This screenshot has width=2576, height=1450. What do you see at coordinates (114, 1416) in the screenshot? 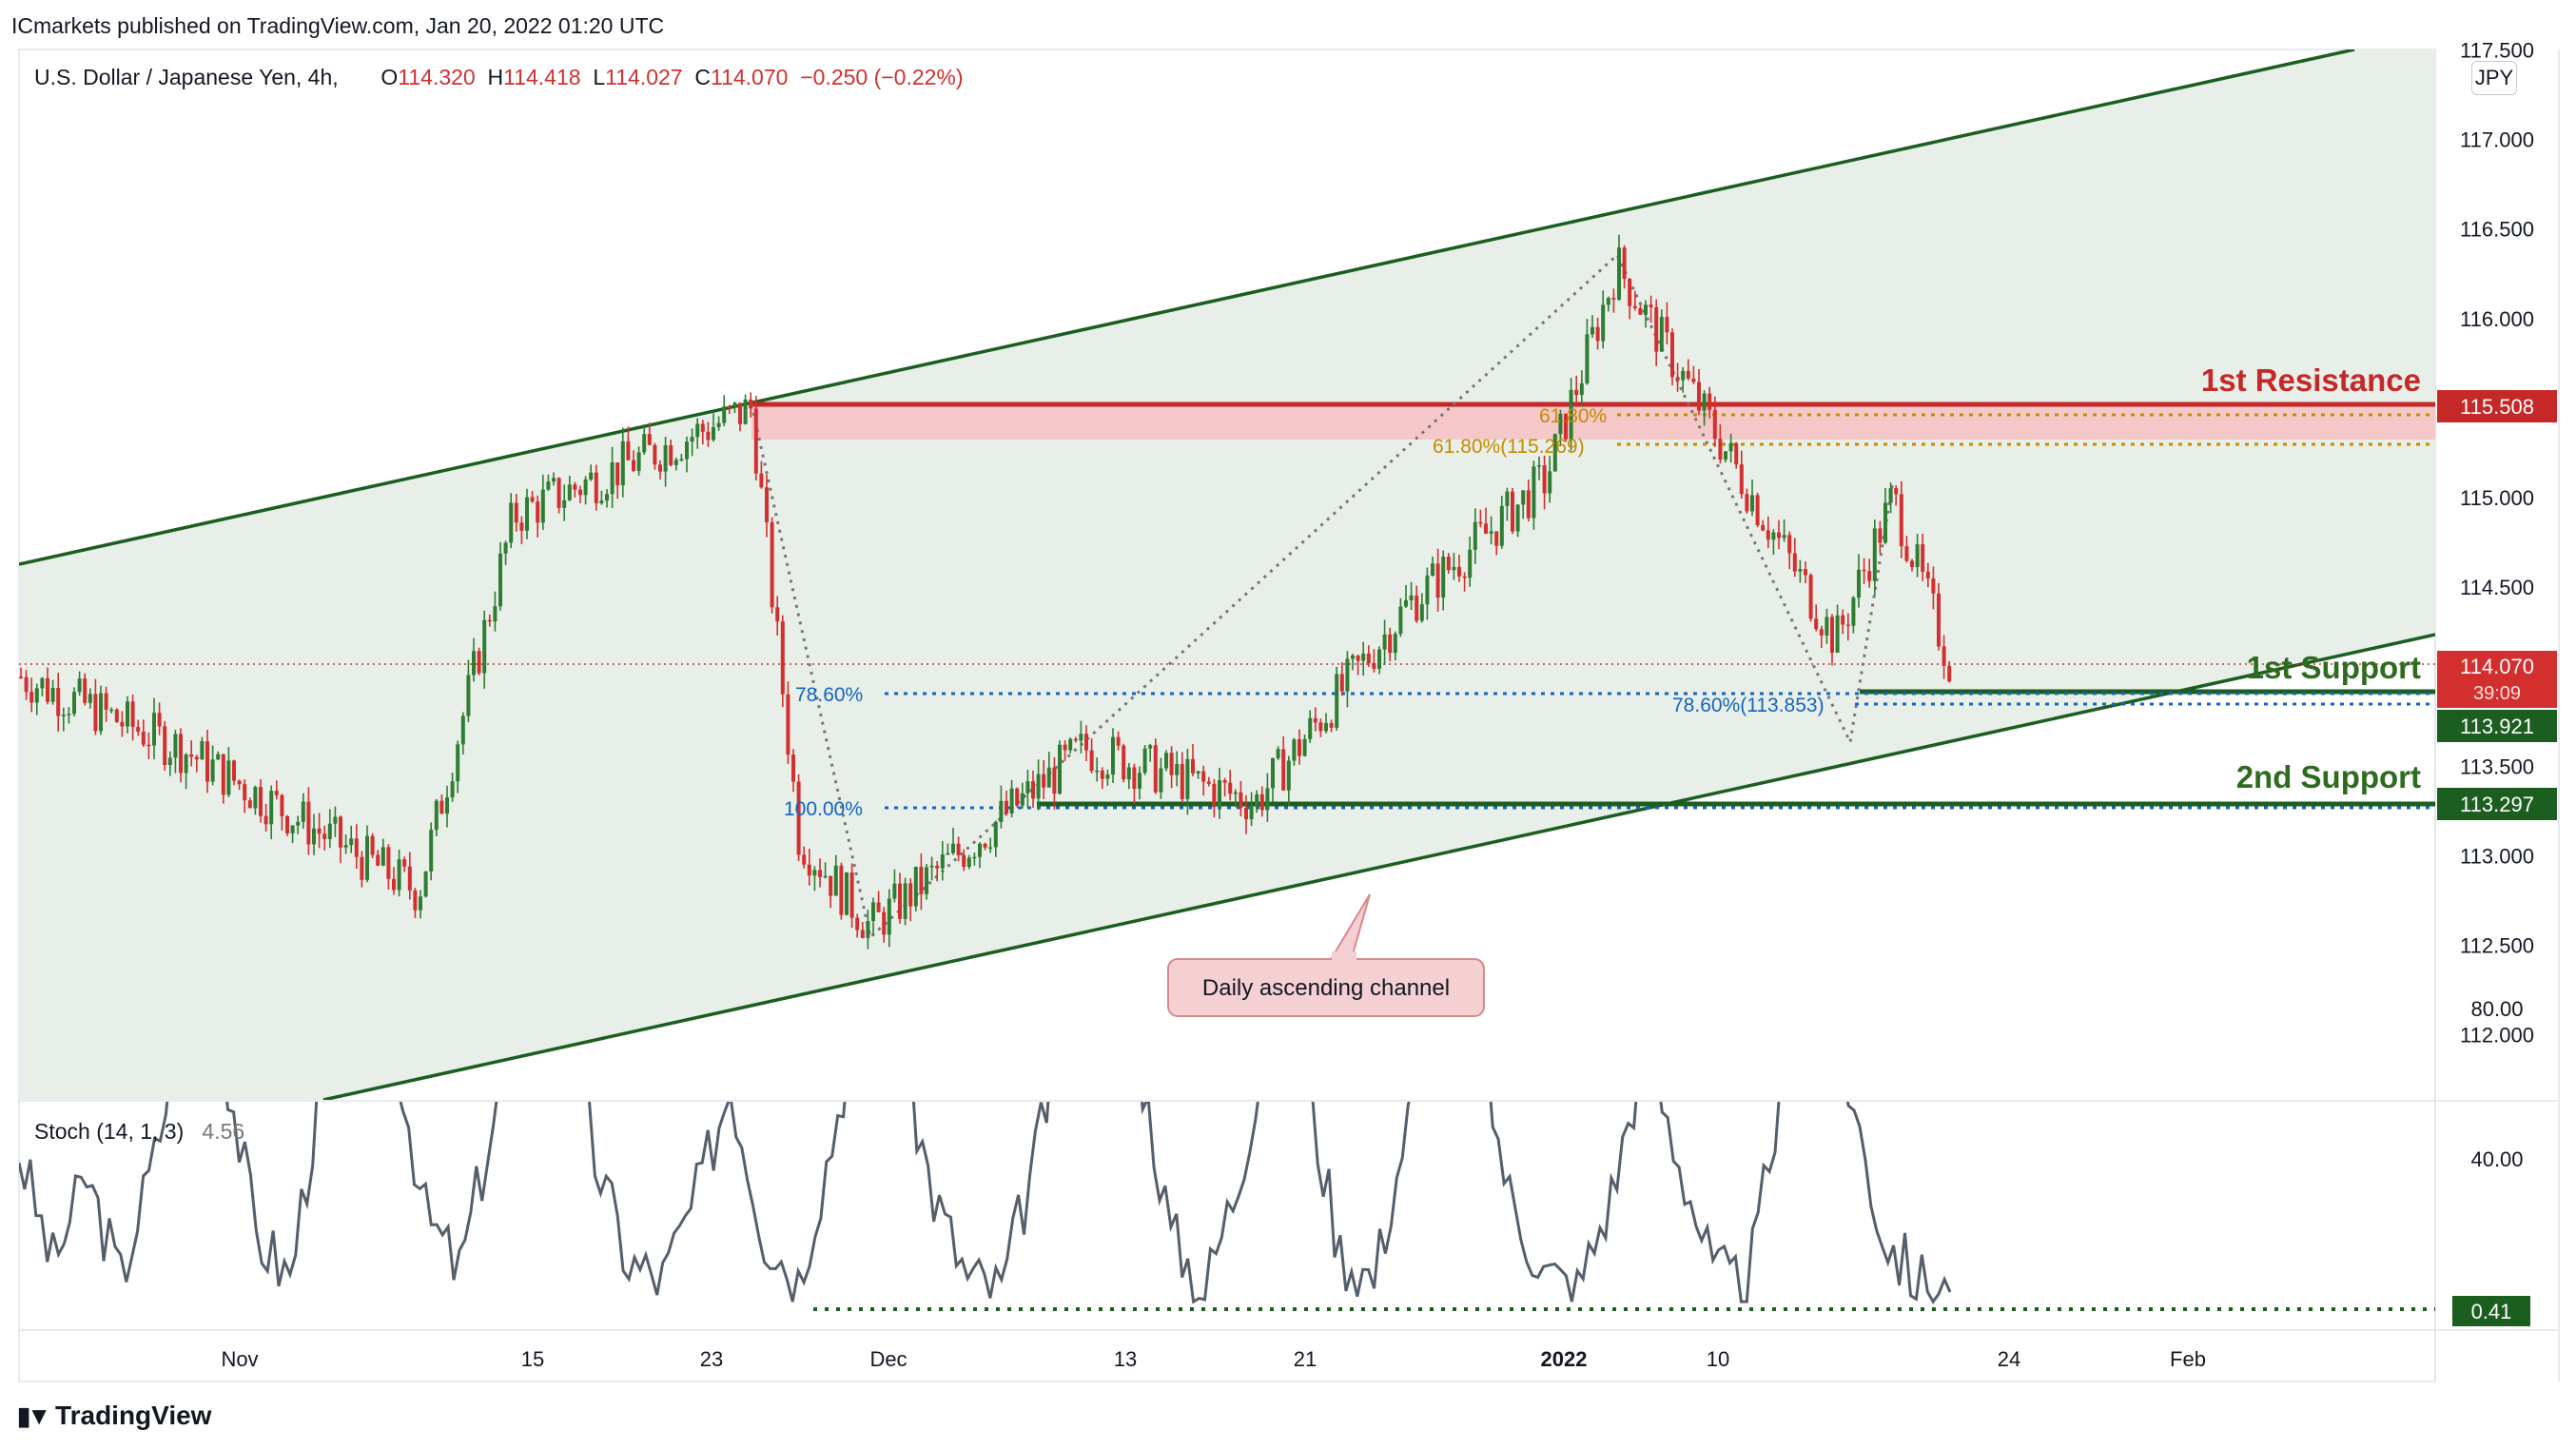
I see `tradingview-brand: ▮▼ TradingView` at bounding box center [114, 1416].